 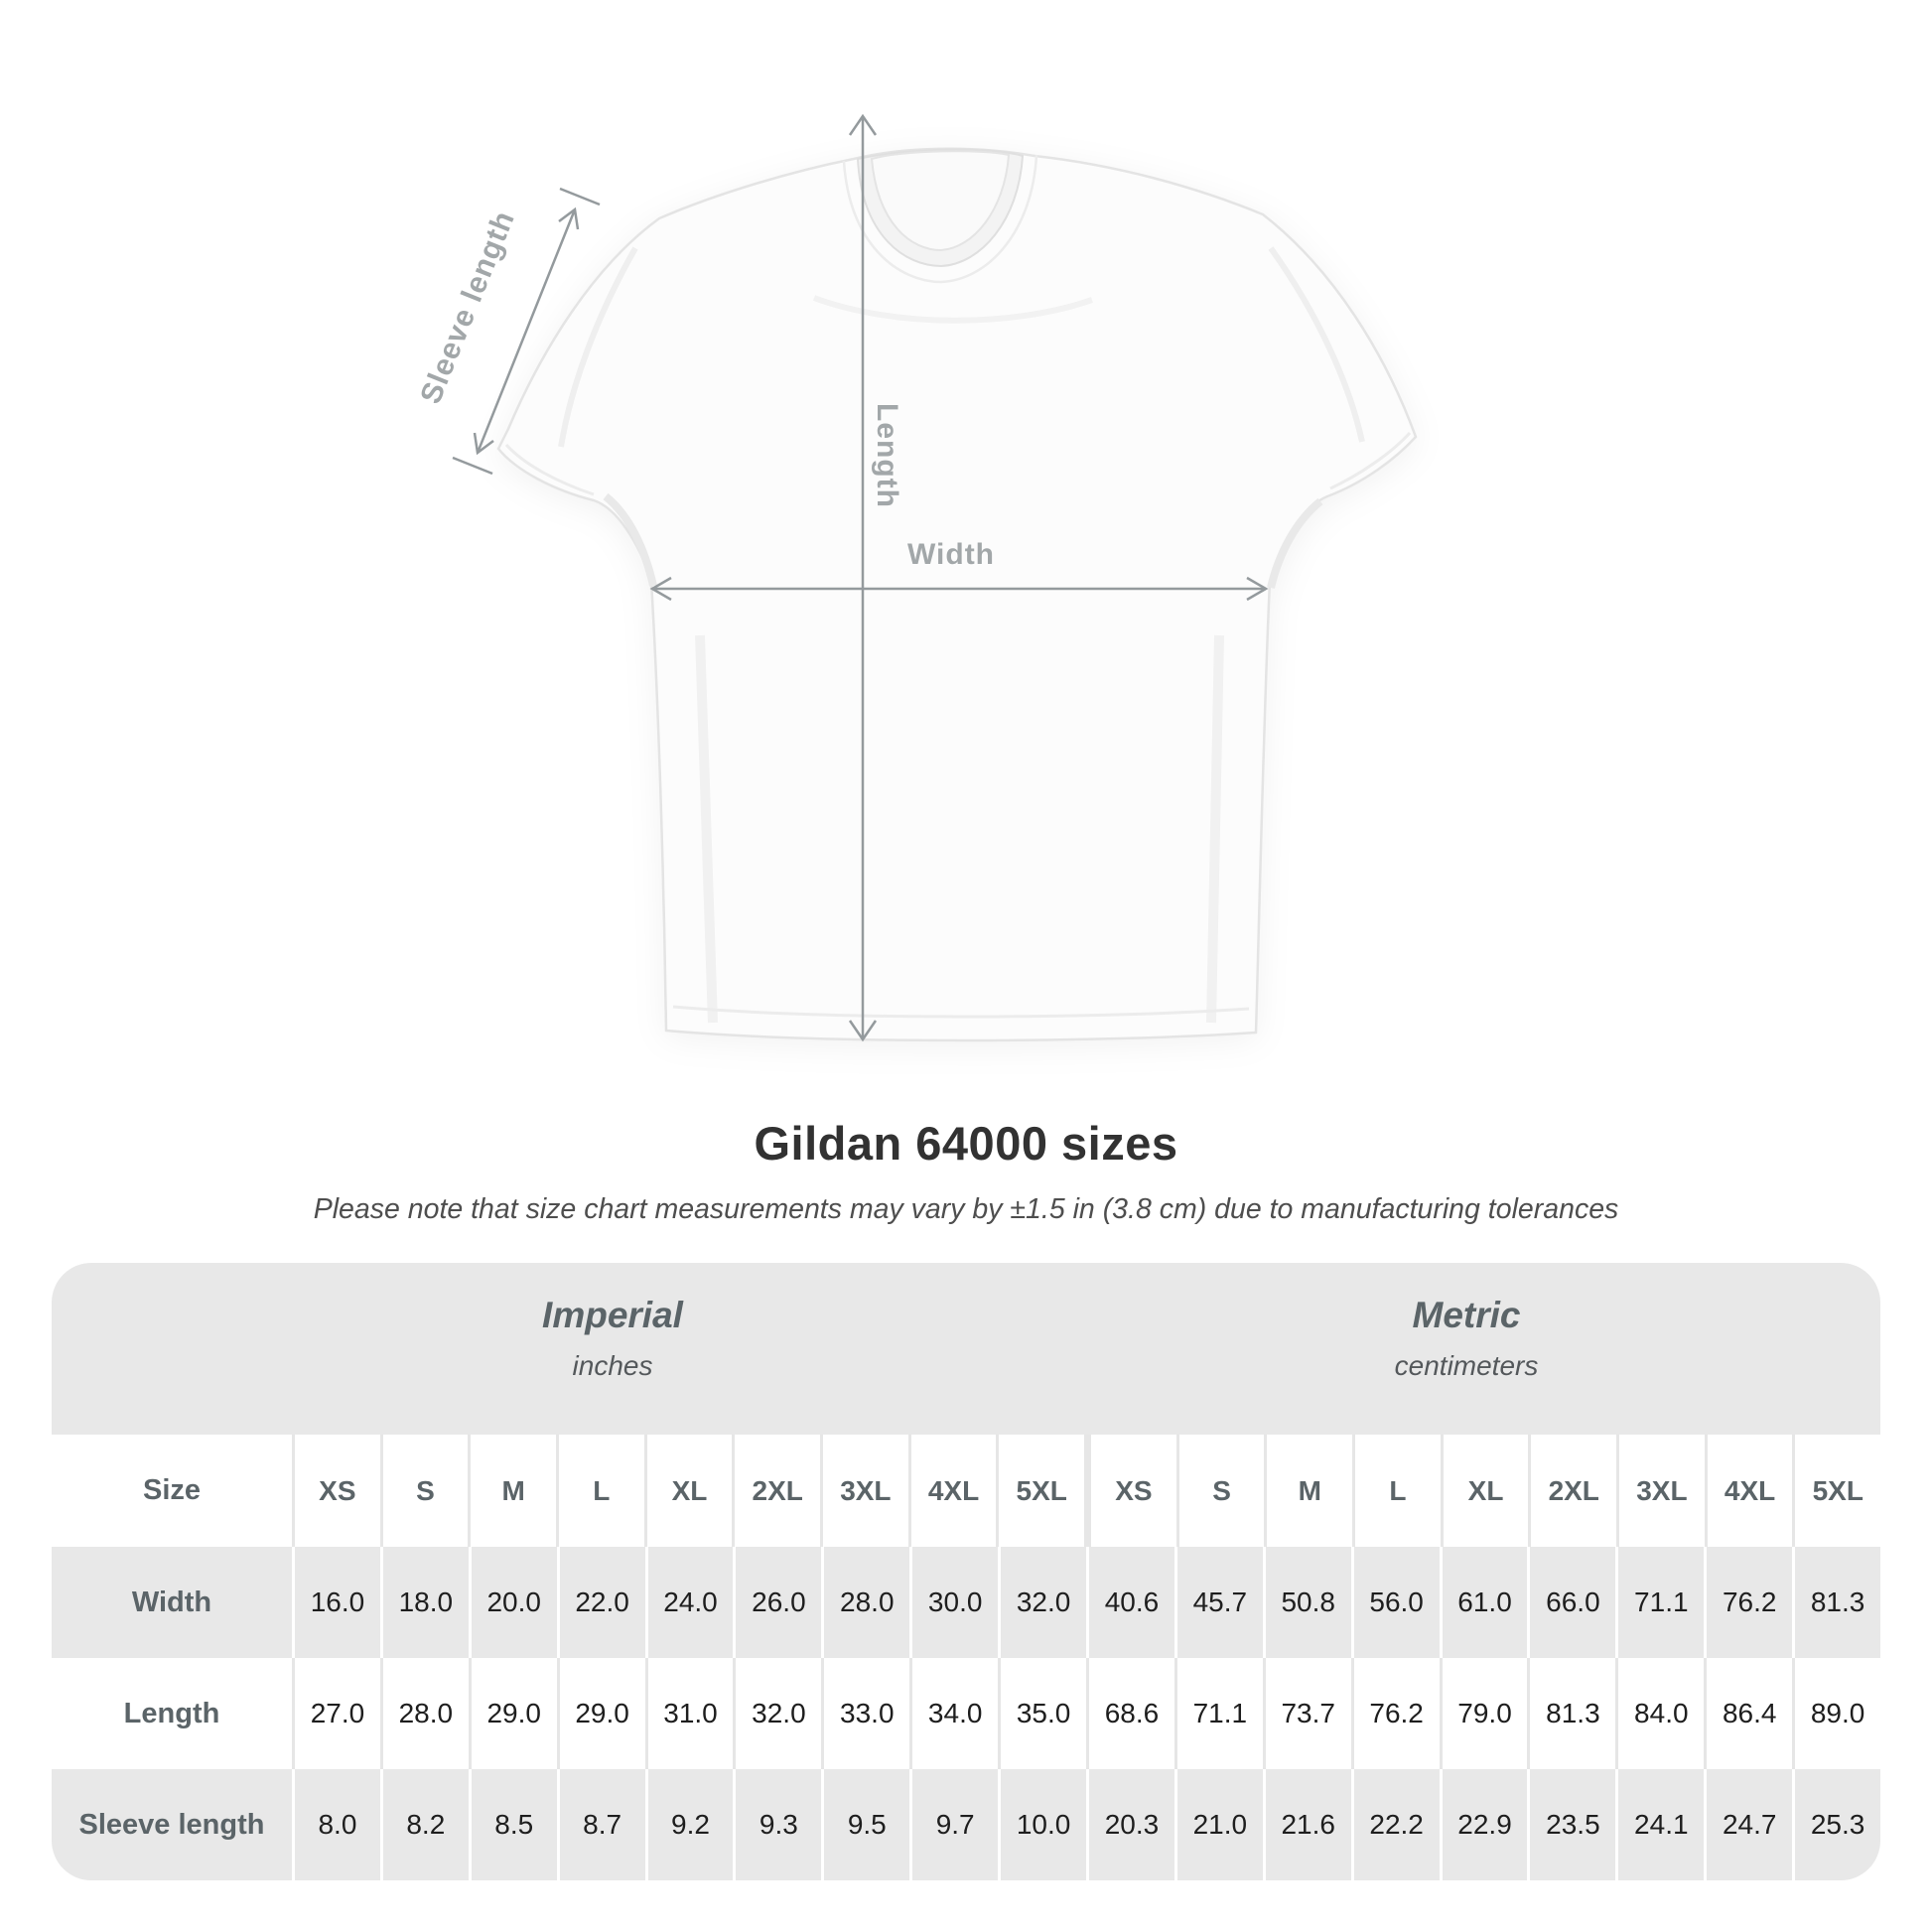 I want to click on page-title: Gildan 64000 sizes, so click(x=966, y=1143).